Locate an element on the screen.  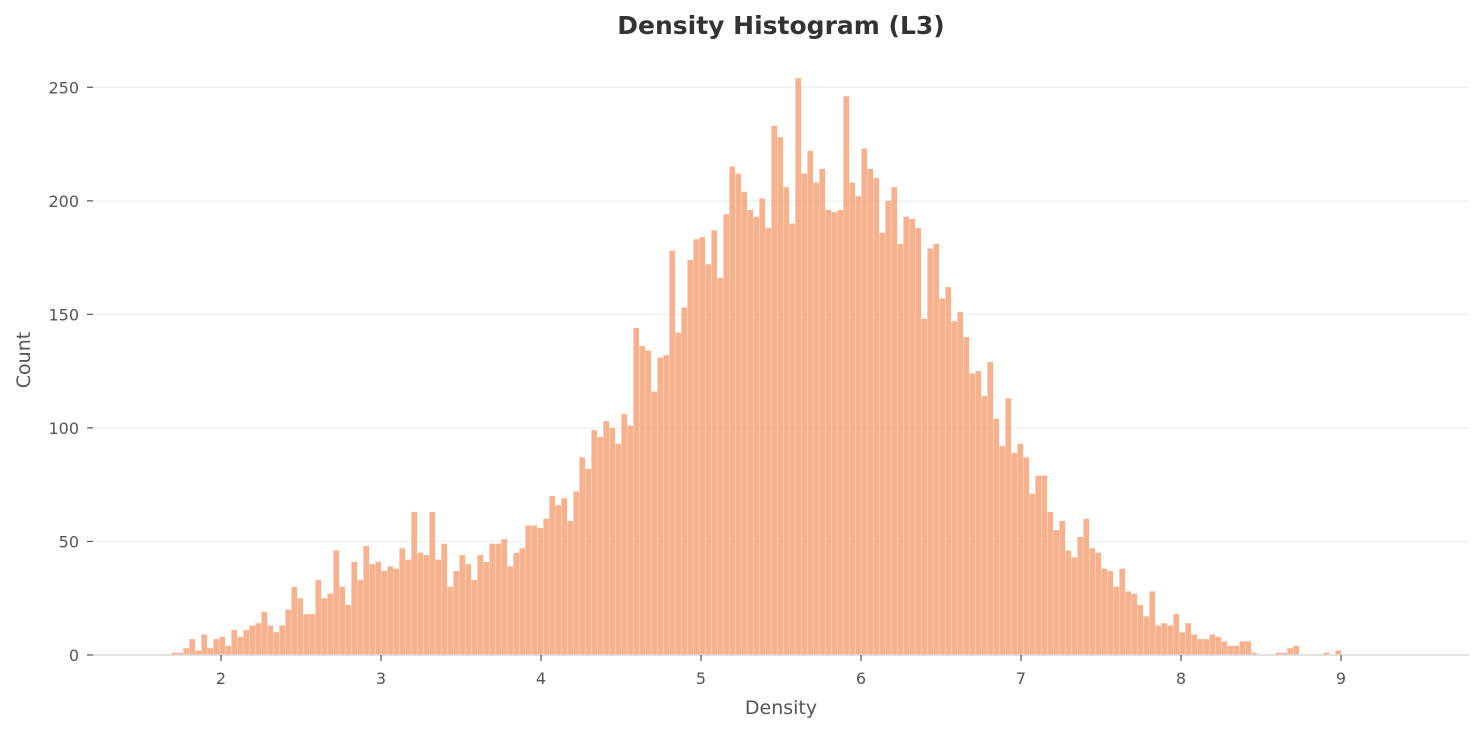
y-tick-label: 150 is located at coordinates (63, 314).